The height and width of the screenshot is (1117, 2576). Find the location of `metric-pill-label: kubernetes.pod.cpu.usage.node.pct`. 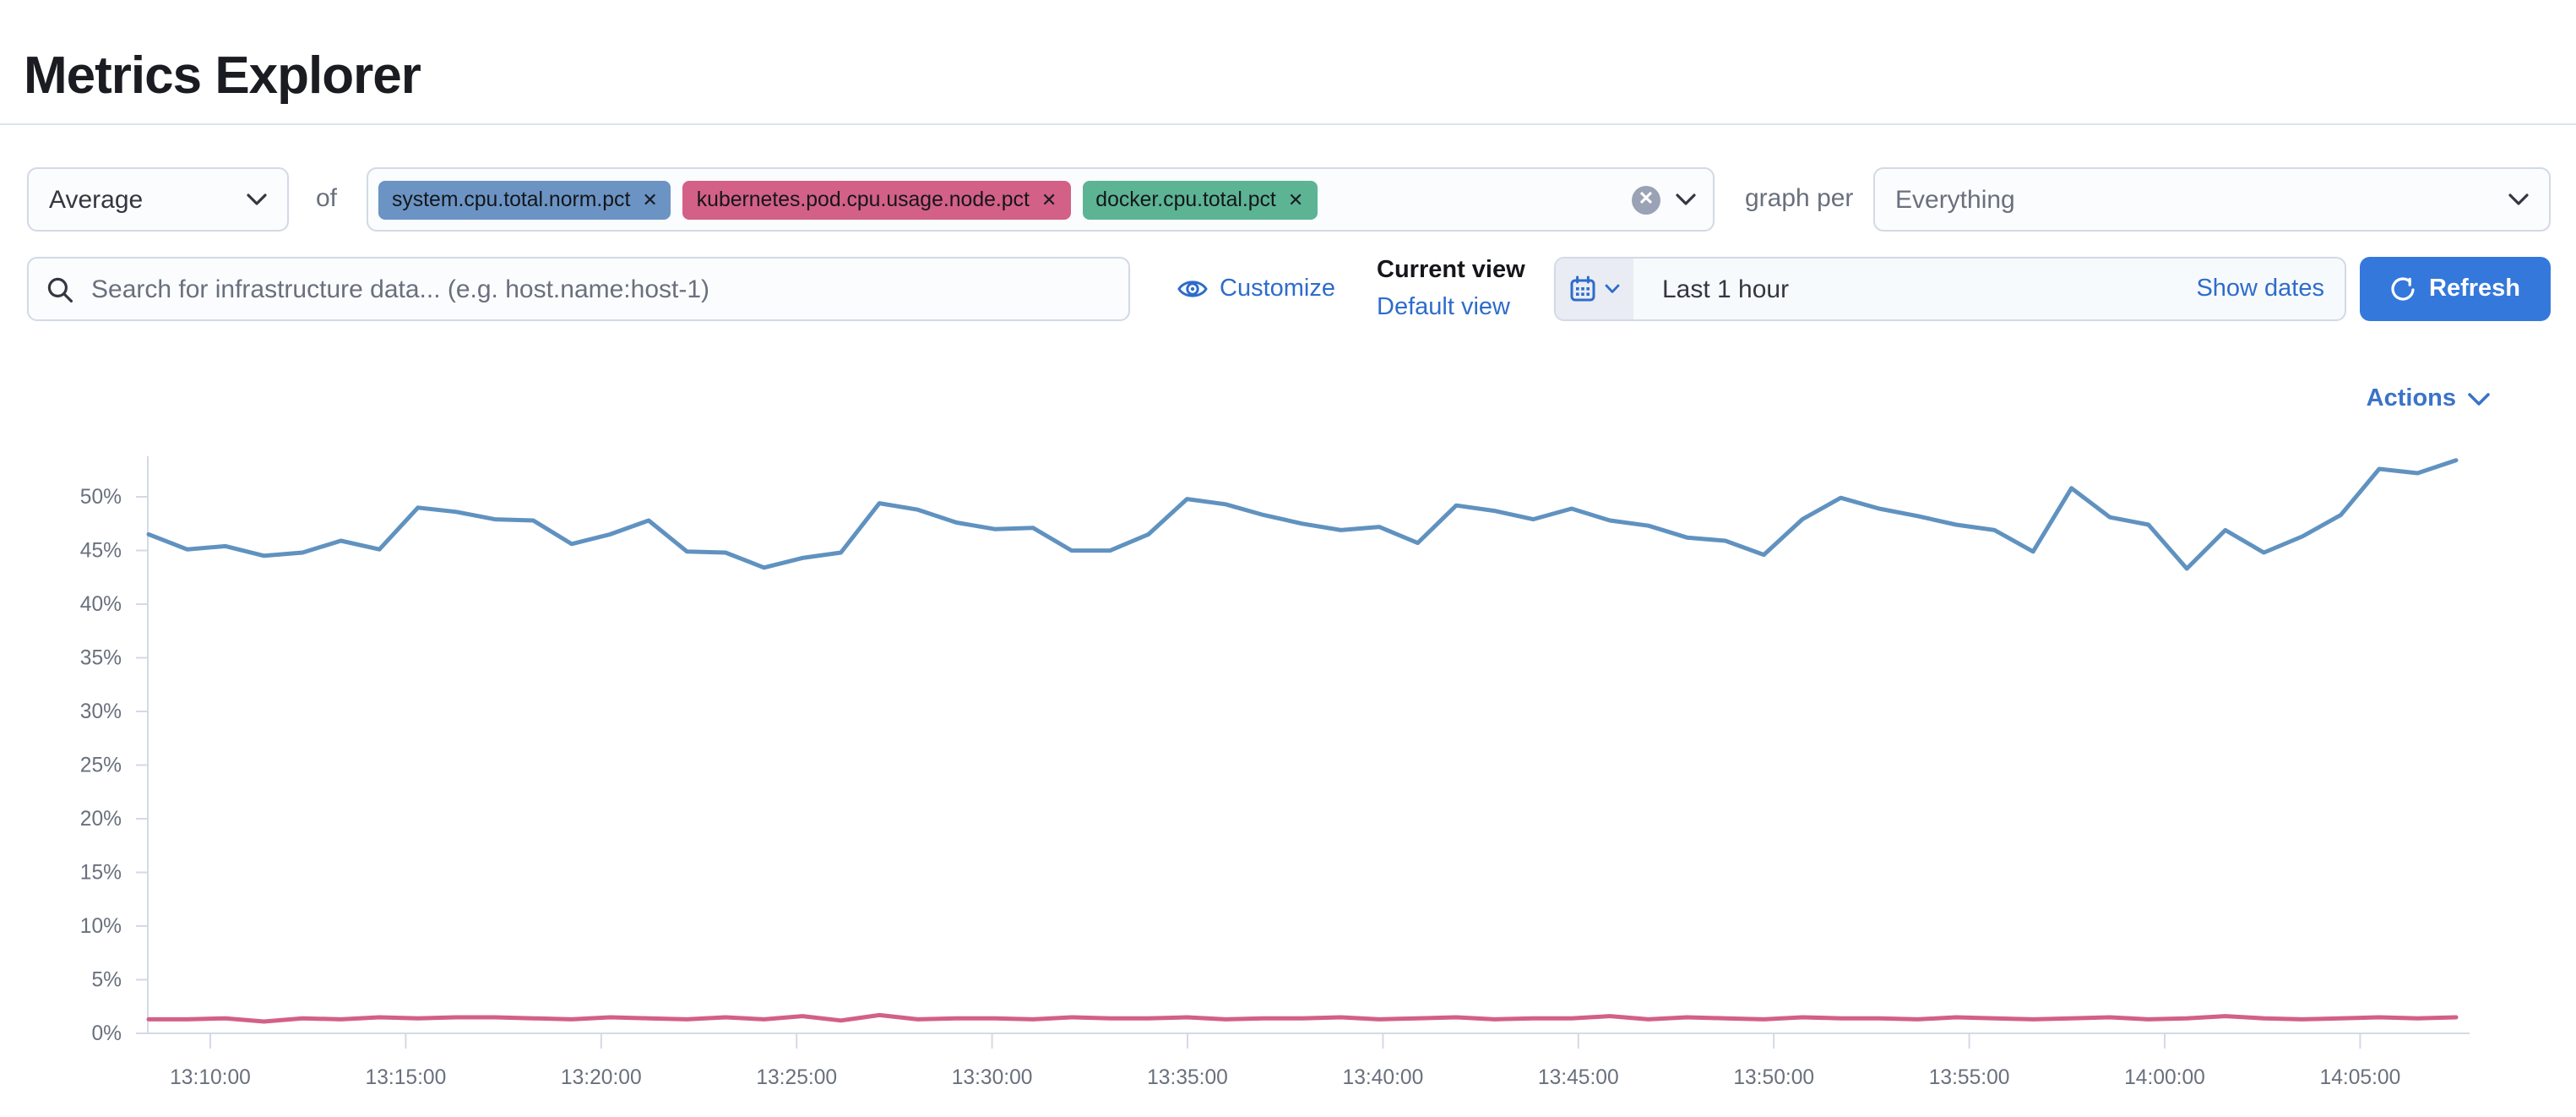

metric-pill-label: kubernetes.pod.cpu.usage.node.pct is located at coordinates (863, 200).